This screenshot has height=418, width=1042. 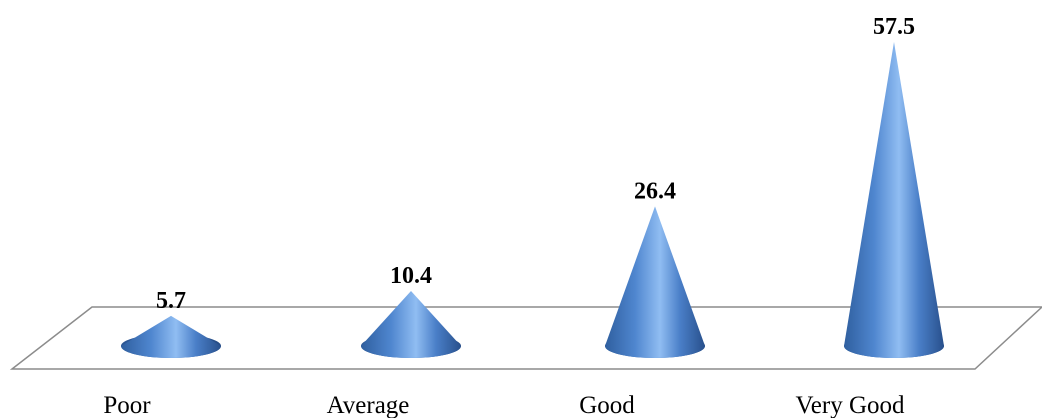 I want to click on cone-poor, so click(x=171, y=336).